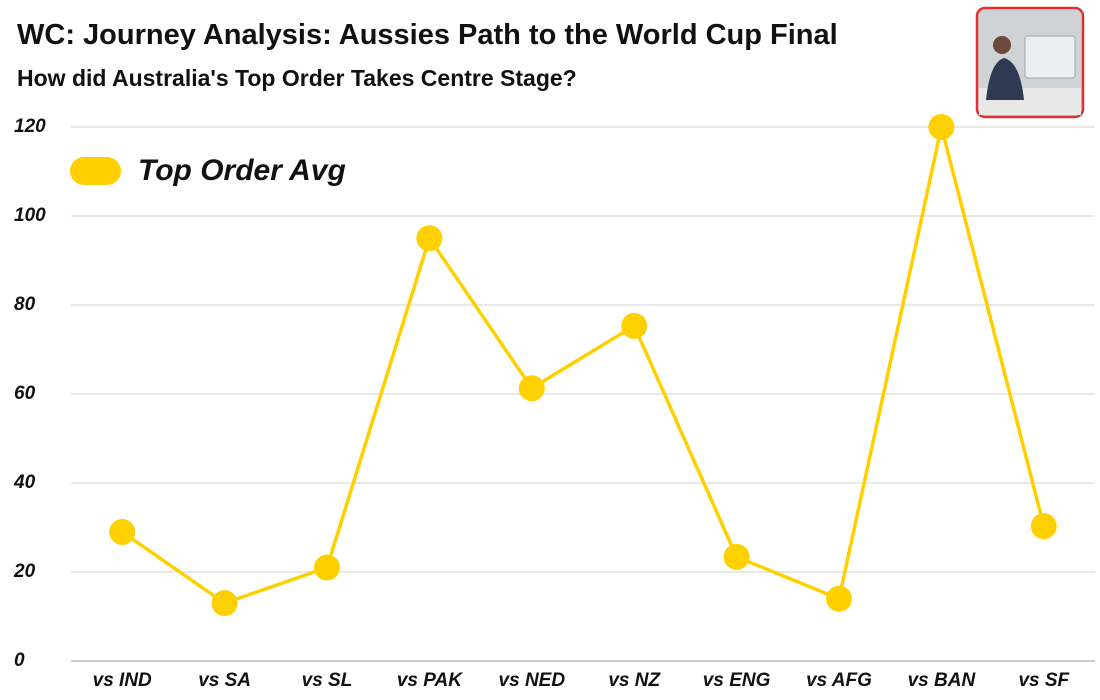 The width and height of the screenshot is (1100, 700). Describe the element at coordinates (25, 393) in the screenshot. I see `y-tick-label: 60` at that location.